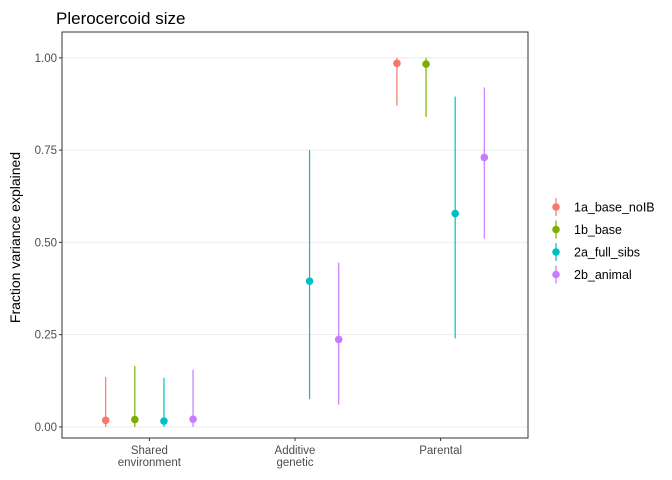 This screenshot has height=480, width=672. What do you see at coordinates (46, 428) in the screenshot?
I see `y-tick-label: 0.00` at bounding box center [46, 428].